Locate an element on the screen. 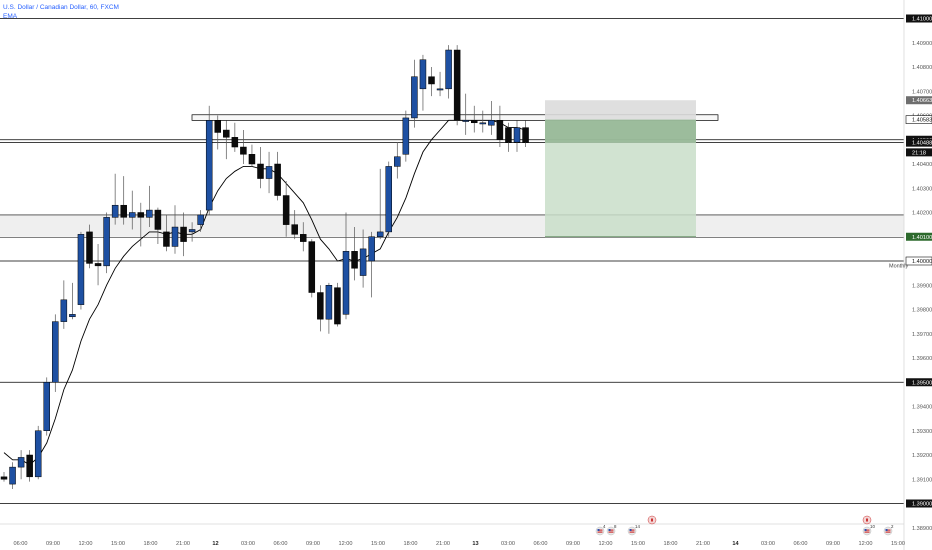  economic-event-icon: 14 is located at coordinates (633, 530).